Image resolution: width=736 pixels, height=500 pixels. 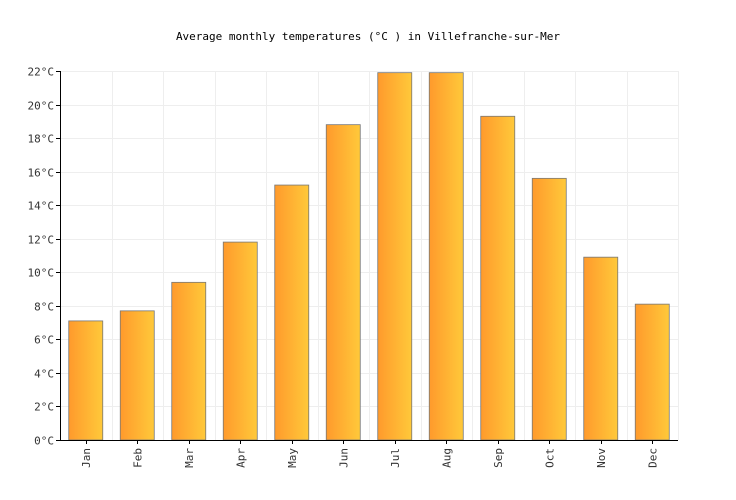 I want to click on bar-jan, so click(x=86, y=380).